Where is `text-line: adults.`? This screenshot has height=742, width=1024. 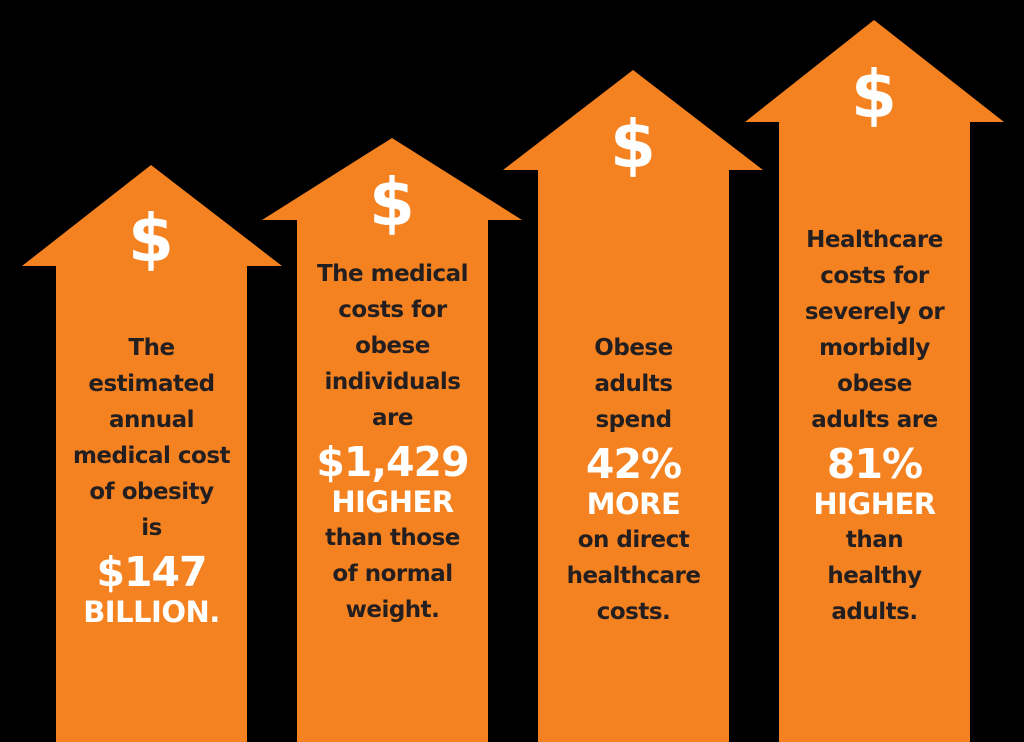 text-line: adults. is located at coordinates (874, 612).